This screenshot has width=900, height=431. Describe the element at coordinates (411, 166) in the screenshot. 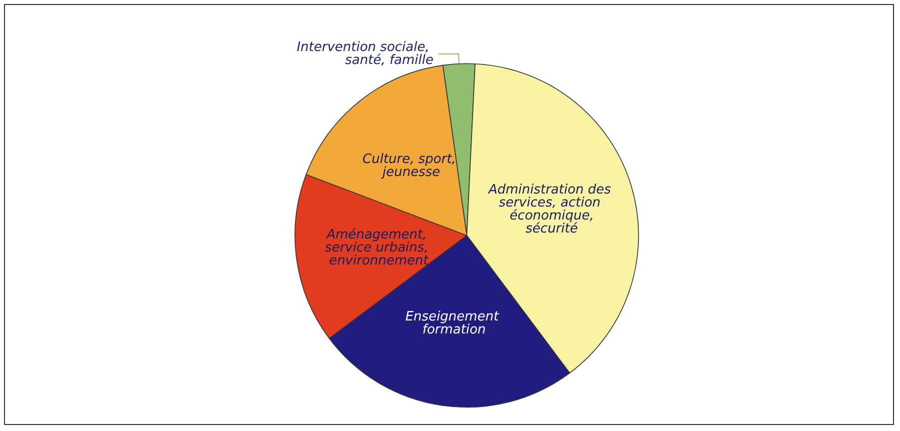

I see `slice-label: Culture, sport, jeunesse` at that location.